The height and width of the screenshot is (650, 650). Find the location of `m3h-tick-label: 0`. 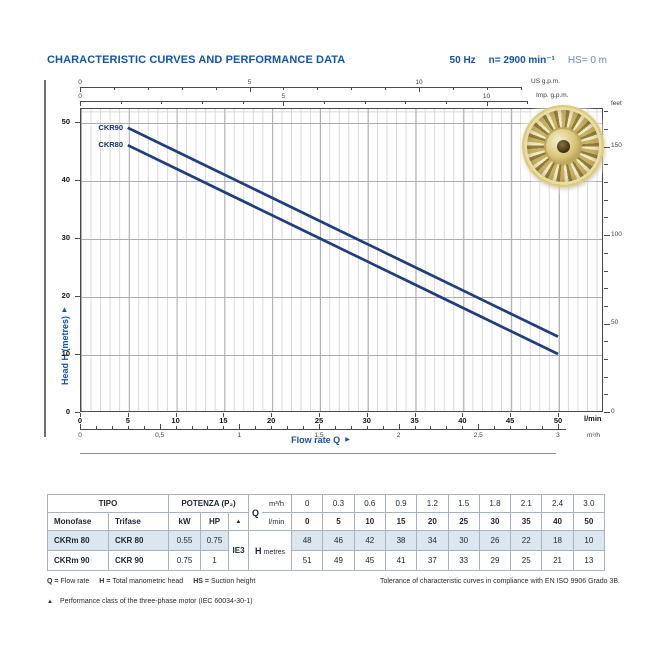

m3h-tick-label: 0 is located at coordinates (80, 435).